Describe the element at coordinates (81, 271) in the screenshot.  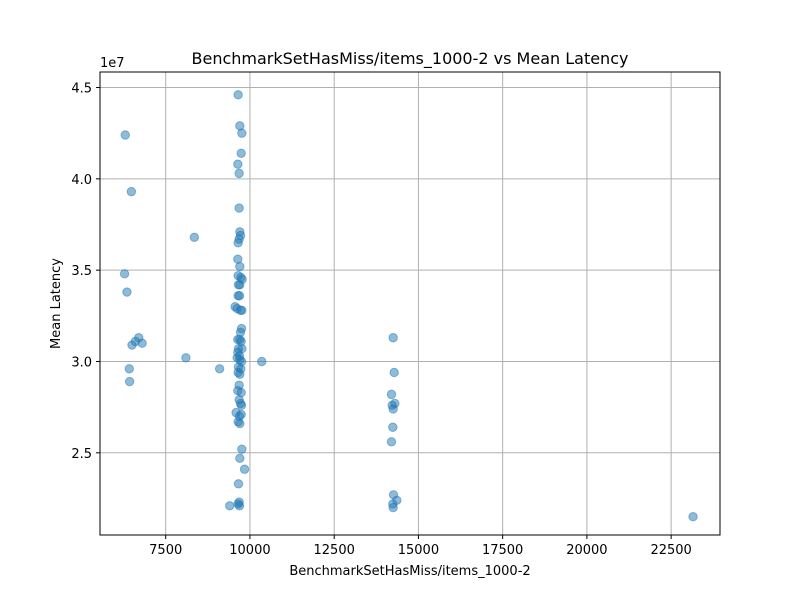
I see `y-tick-label: 3.5` at that location.